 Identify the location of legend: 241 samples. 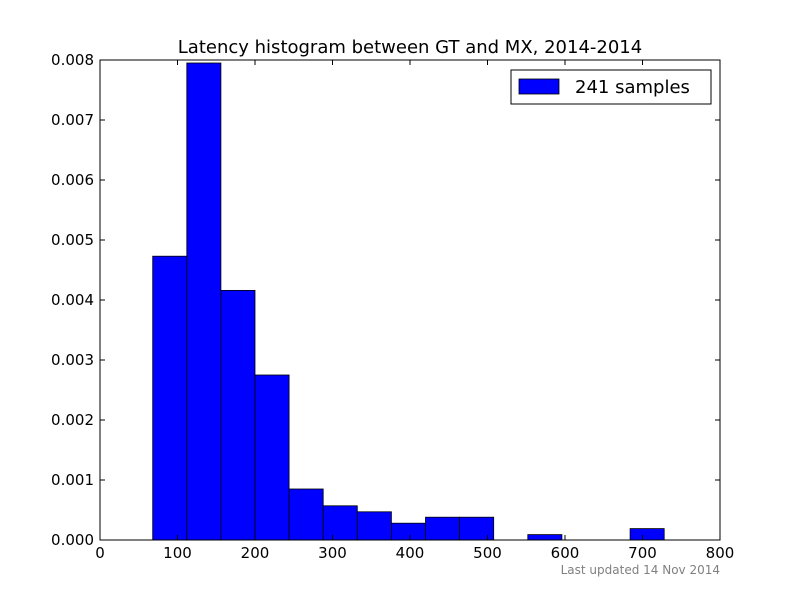
(611, 87).